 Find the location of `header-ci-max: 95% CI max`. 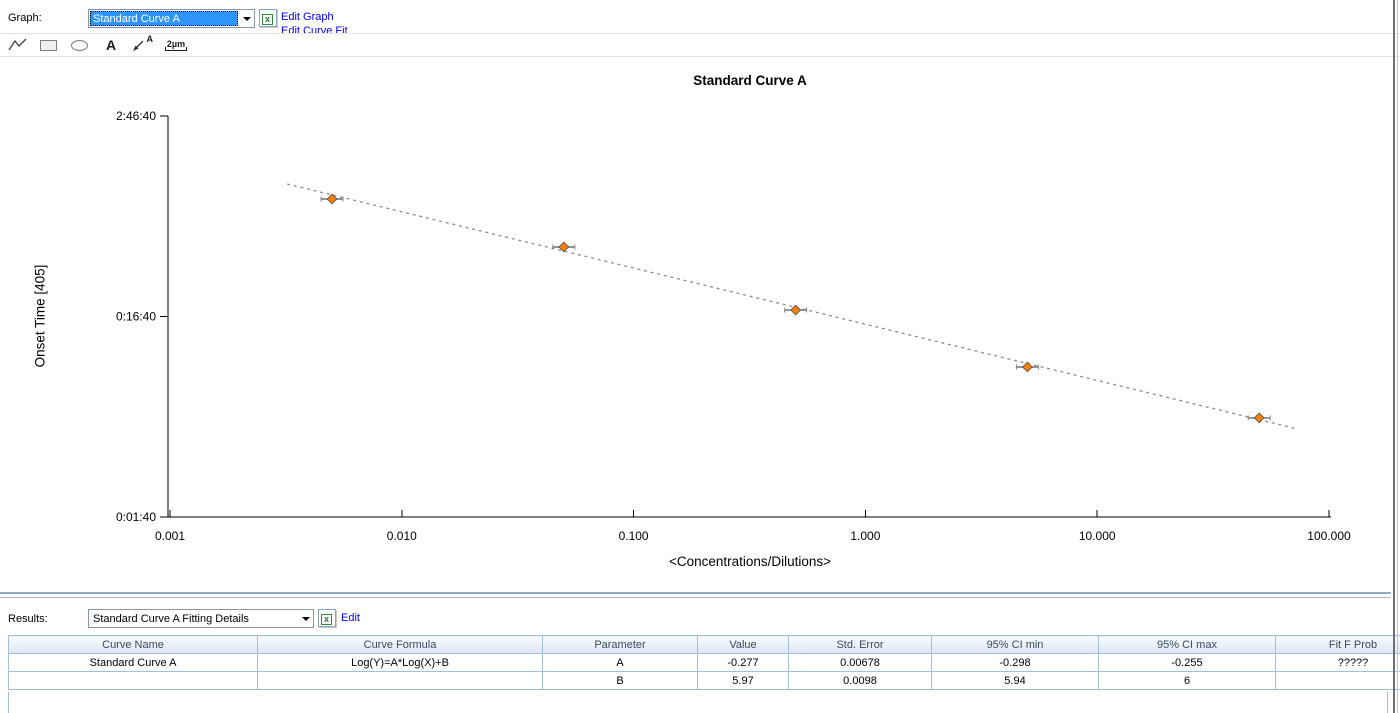

header-ci-max: 95% CI max is located at coordinates (1187, 644).